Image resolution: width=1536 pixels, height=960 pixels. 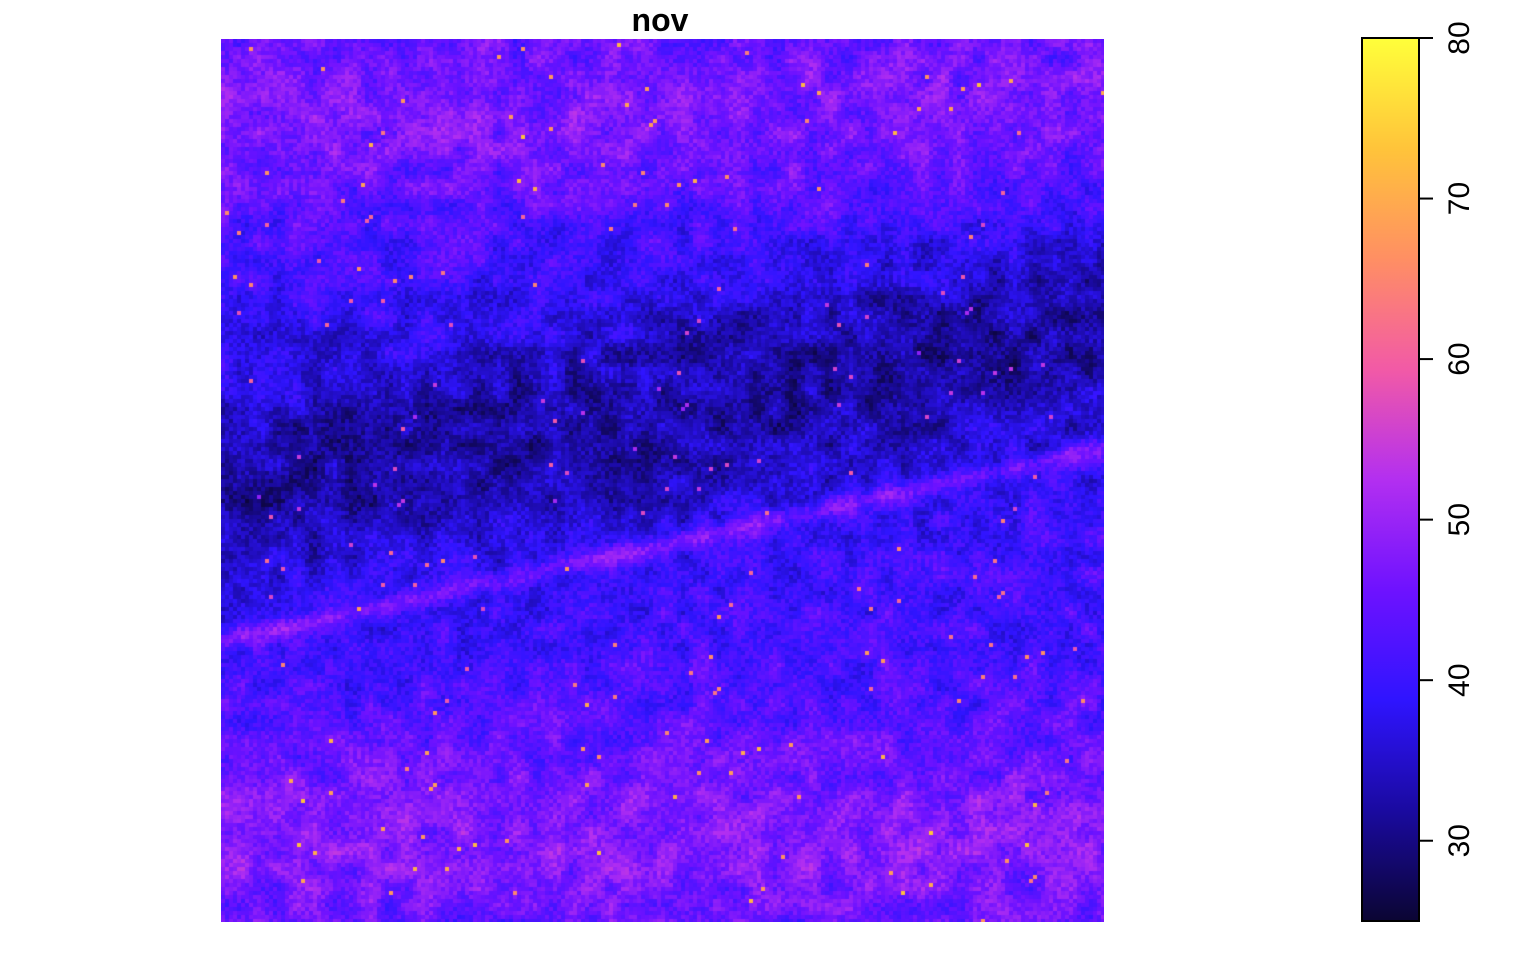 What do you see at coordinates (660, 20) in the screenshot?
I see `chart-title: nov` at bounding box center [660, 20].